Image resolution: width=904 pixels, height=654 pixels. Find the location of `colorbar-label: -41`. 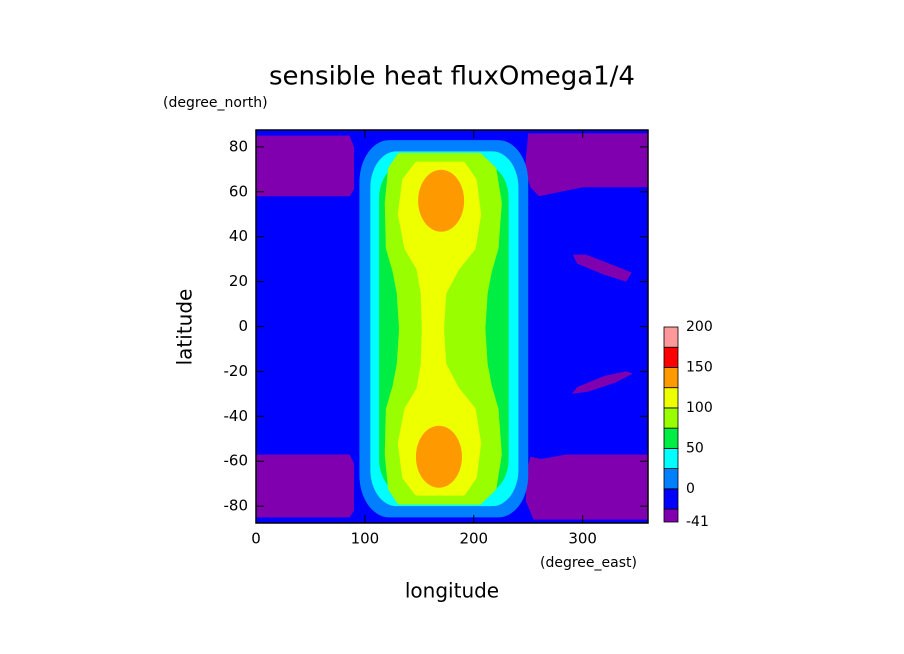

colorbar-label: -41 is located at coordinates (697, 522).